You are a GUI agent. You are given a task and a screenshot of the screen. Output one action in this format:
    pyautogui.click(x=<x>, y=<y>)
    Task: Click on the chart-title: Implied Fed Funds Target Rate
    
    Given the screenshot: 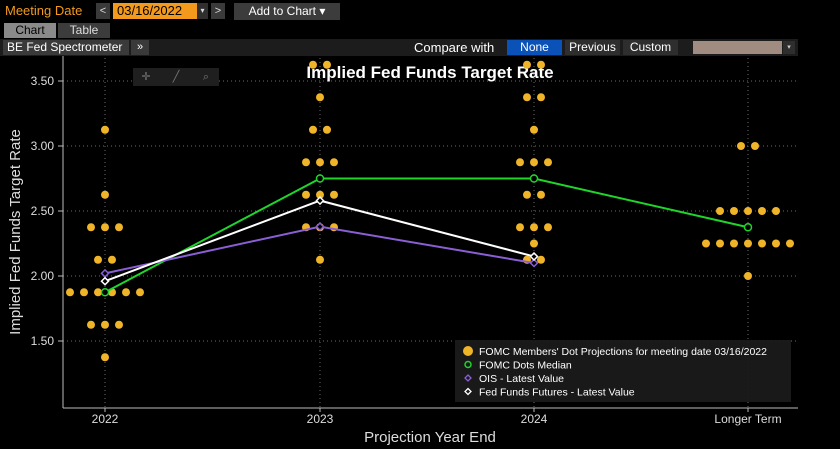 What is the action you would take?
    pyautogui.click(x=429, y=72)
    